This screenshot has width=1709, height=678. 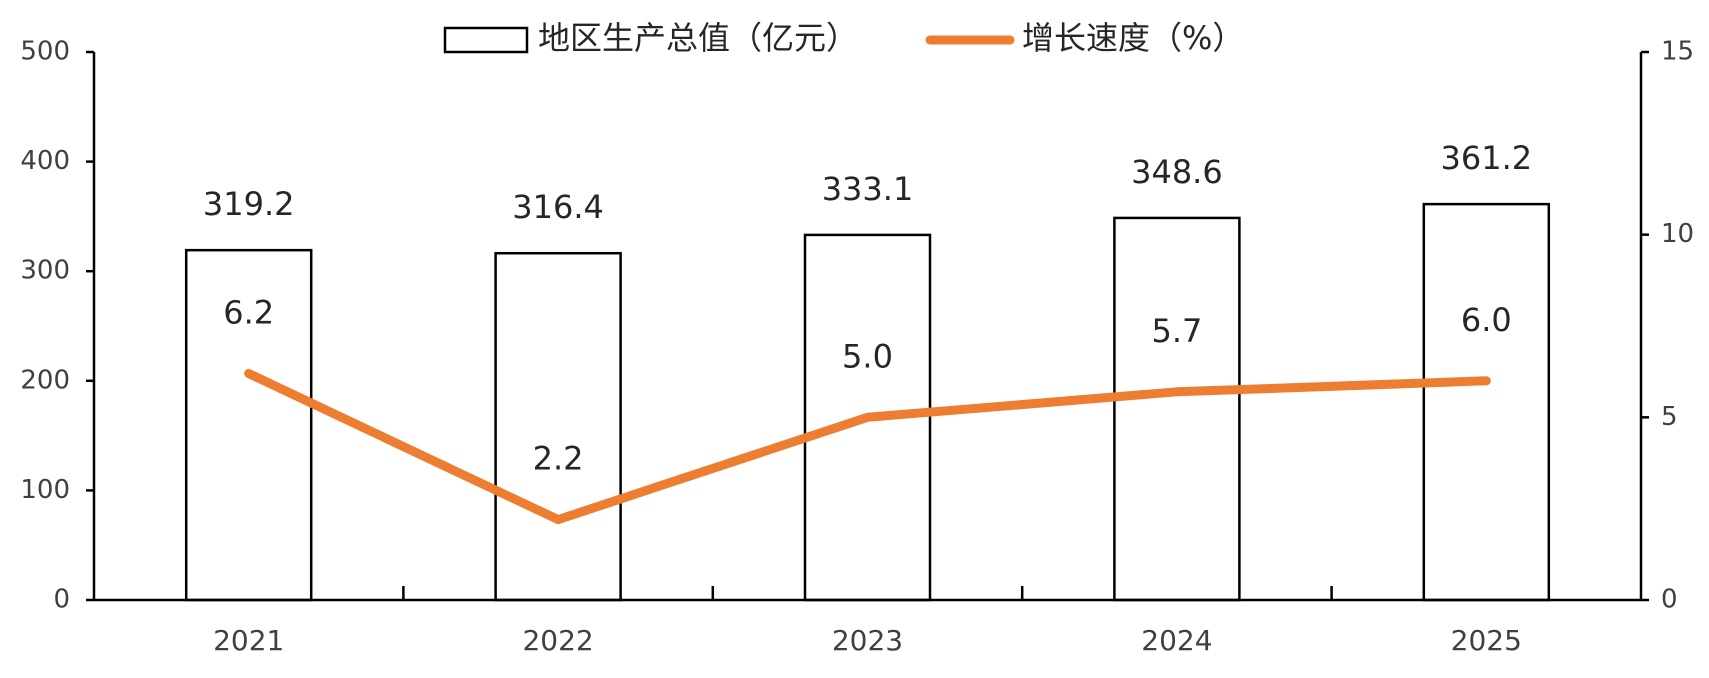 I want to click on bar-data-label: 361.2, so click(x=1486, y=158).